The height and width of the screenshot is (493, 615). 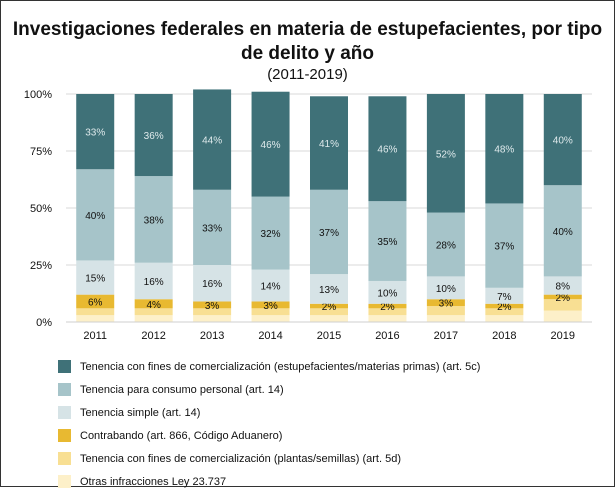 What do you see at coordinates (181, 435) in the screenshot?
I see `legend-label: Contrabando (art. 866, Código Aduanero)` at bounding box center [181, 435].